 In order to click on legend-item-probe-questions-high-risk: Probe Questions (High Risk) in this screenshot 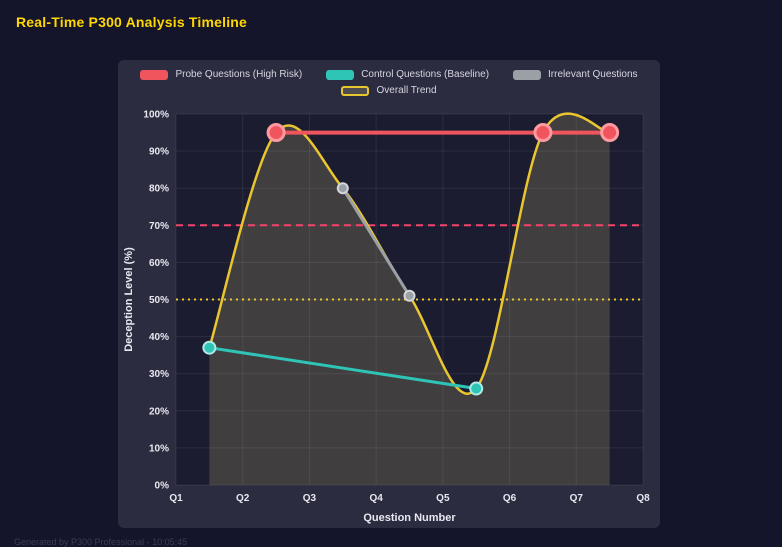, I will do `click(221, 74)`.